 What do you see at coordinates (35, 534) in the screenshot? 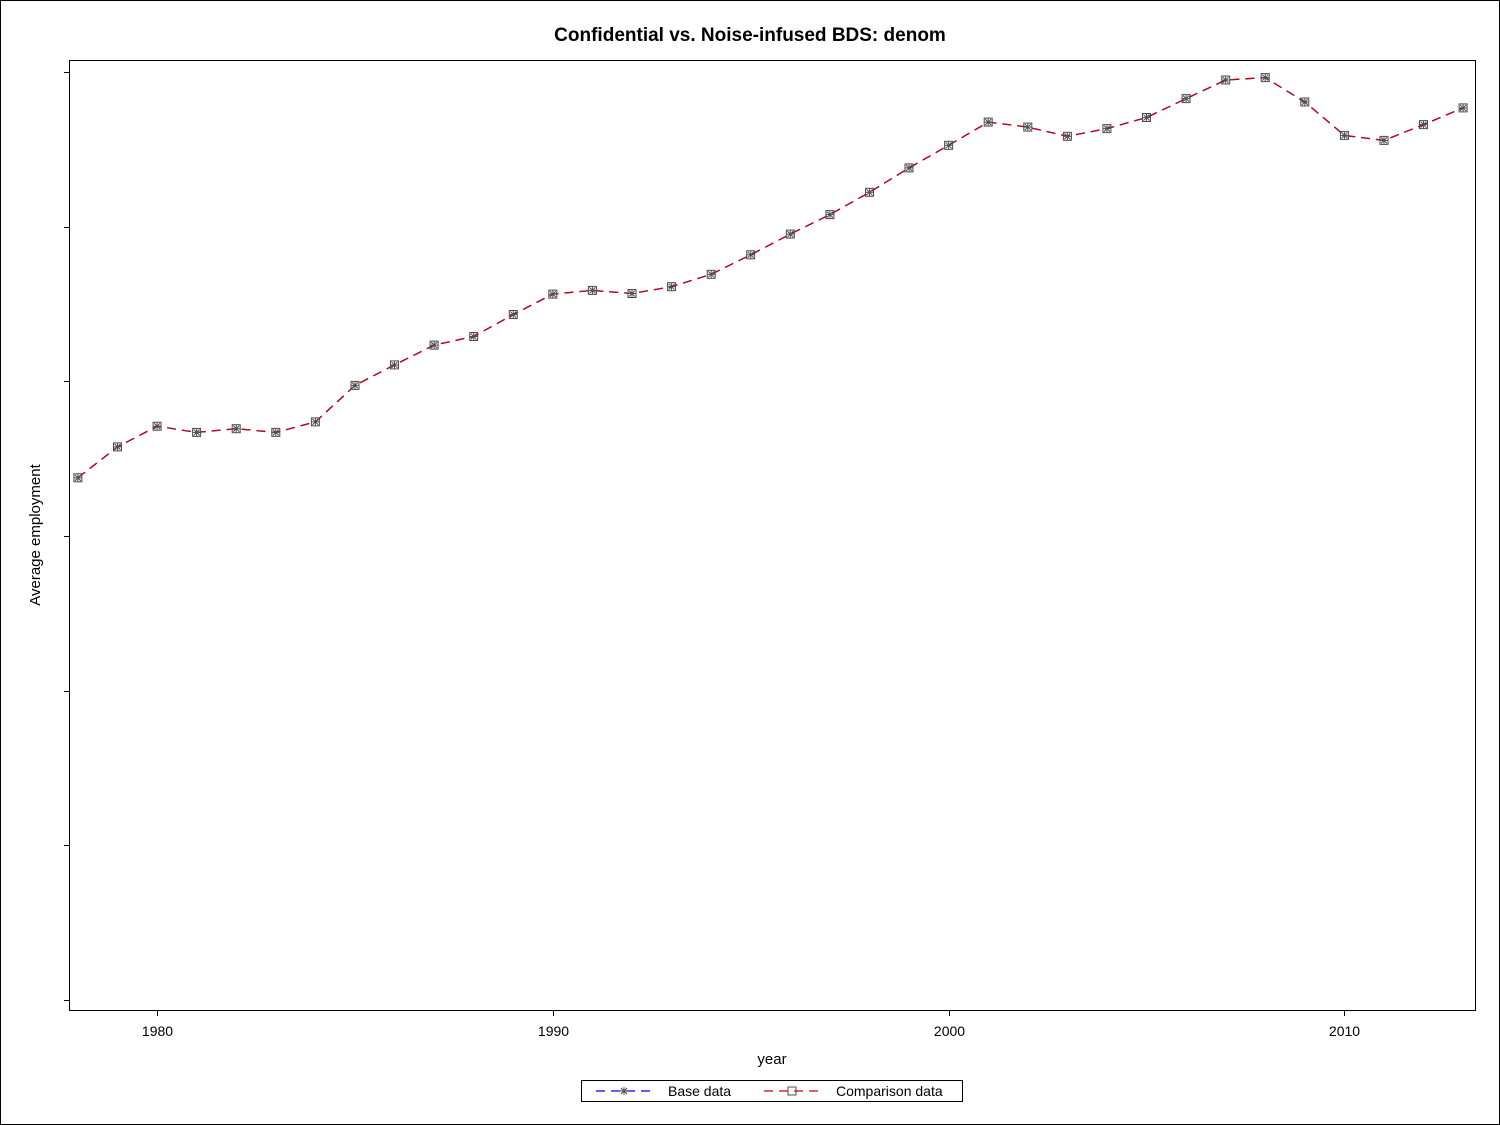
I see `y-axis-label: Average employment` at bounding box center [35, 534].